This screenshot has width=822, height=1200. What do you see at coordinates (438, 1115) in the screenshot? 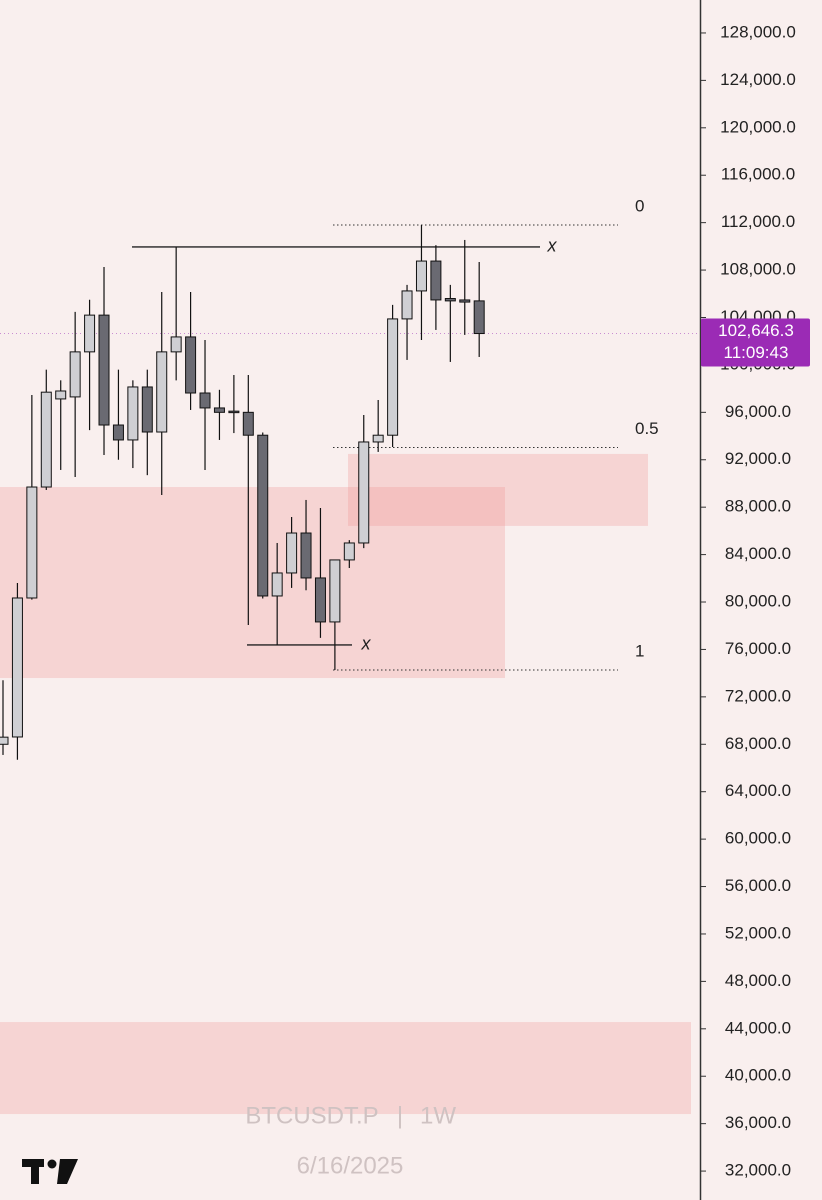
I see `watermark-interval: 1W` at bounding box center [438, 1115].